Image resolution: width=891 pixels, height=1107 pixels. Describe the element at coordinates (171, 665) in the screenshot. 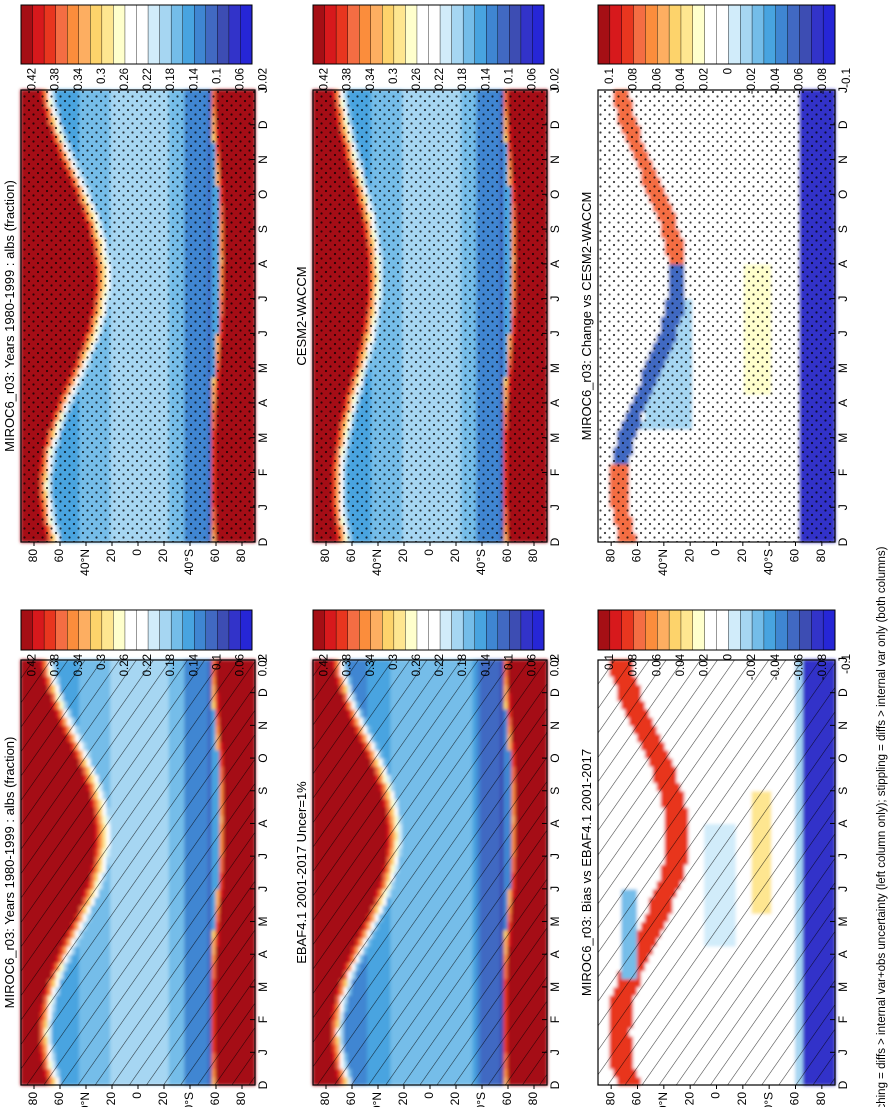

I see `colorbar-label: 0.18` at that location.